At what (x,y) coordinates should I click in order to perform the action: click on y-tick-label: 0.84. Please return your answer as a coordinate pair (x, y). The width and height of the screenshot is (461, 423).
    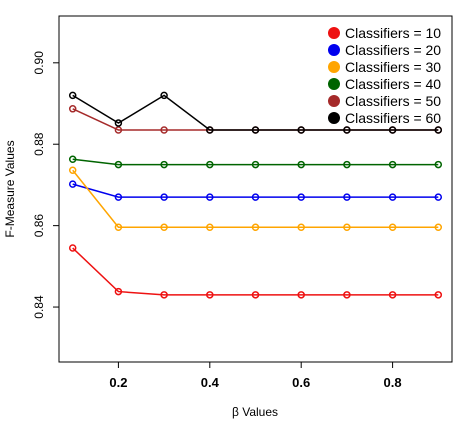
    Looking at the image, I should click on (39, 307).